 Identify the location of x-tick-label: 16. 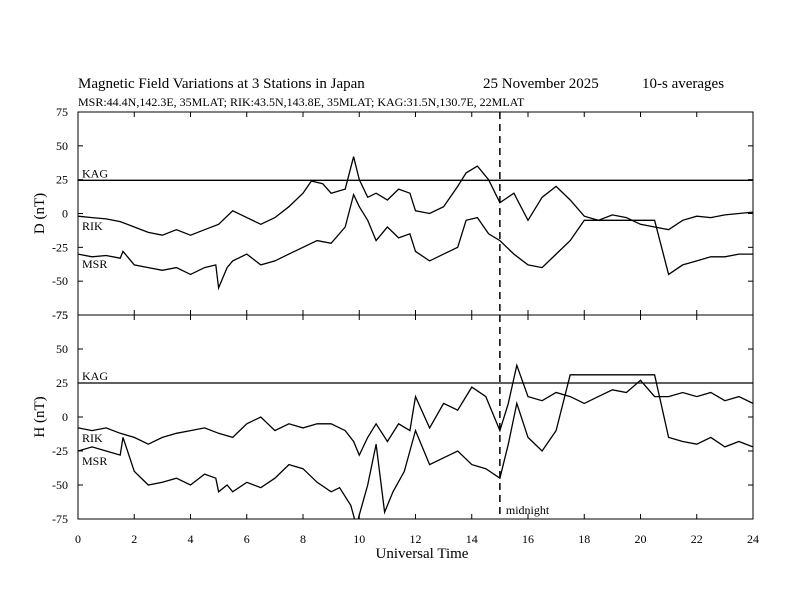
(528, 539).